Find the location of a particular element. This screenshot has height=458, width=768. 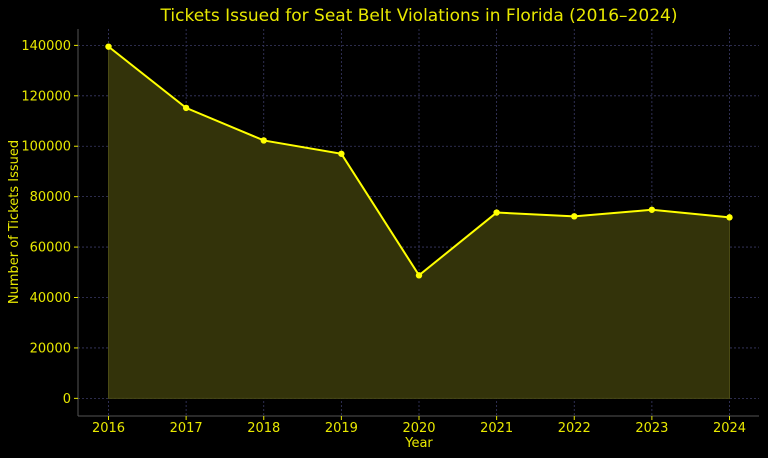

data-point-2022 is located at coordinates (574, 216).